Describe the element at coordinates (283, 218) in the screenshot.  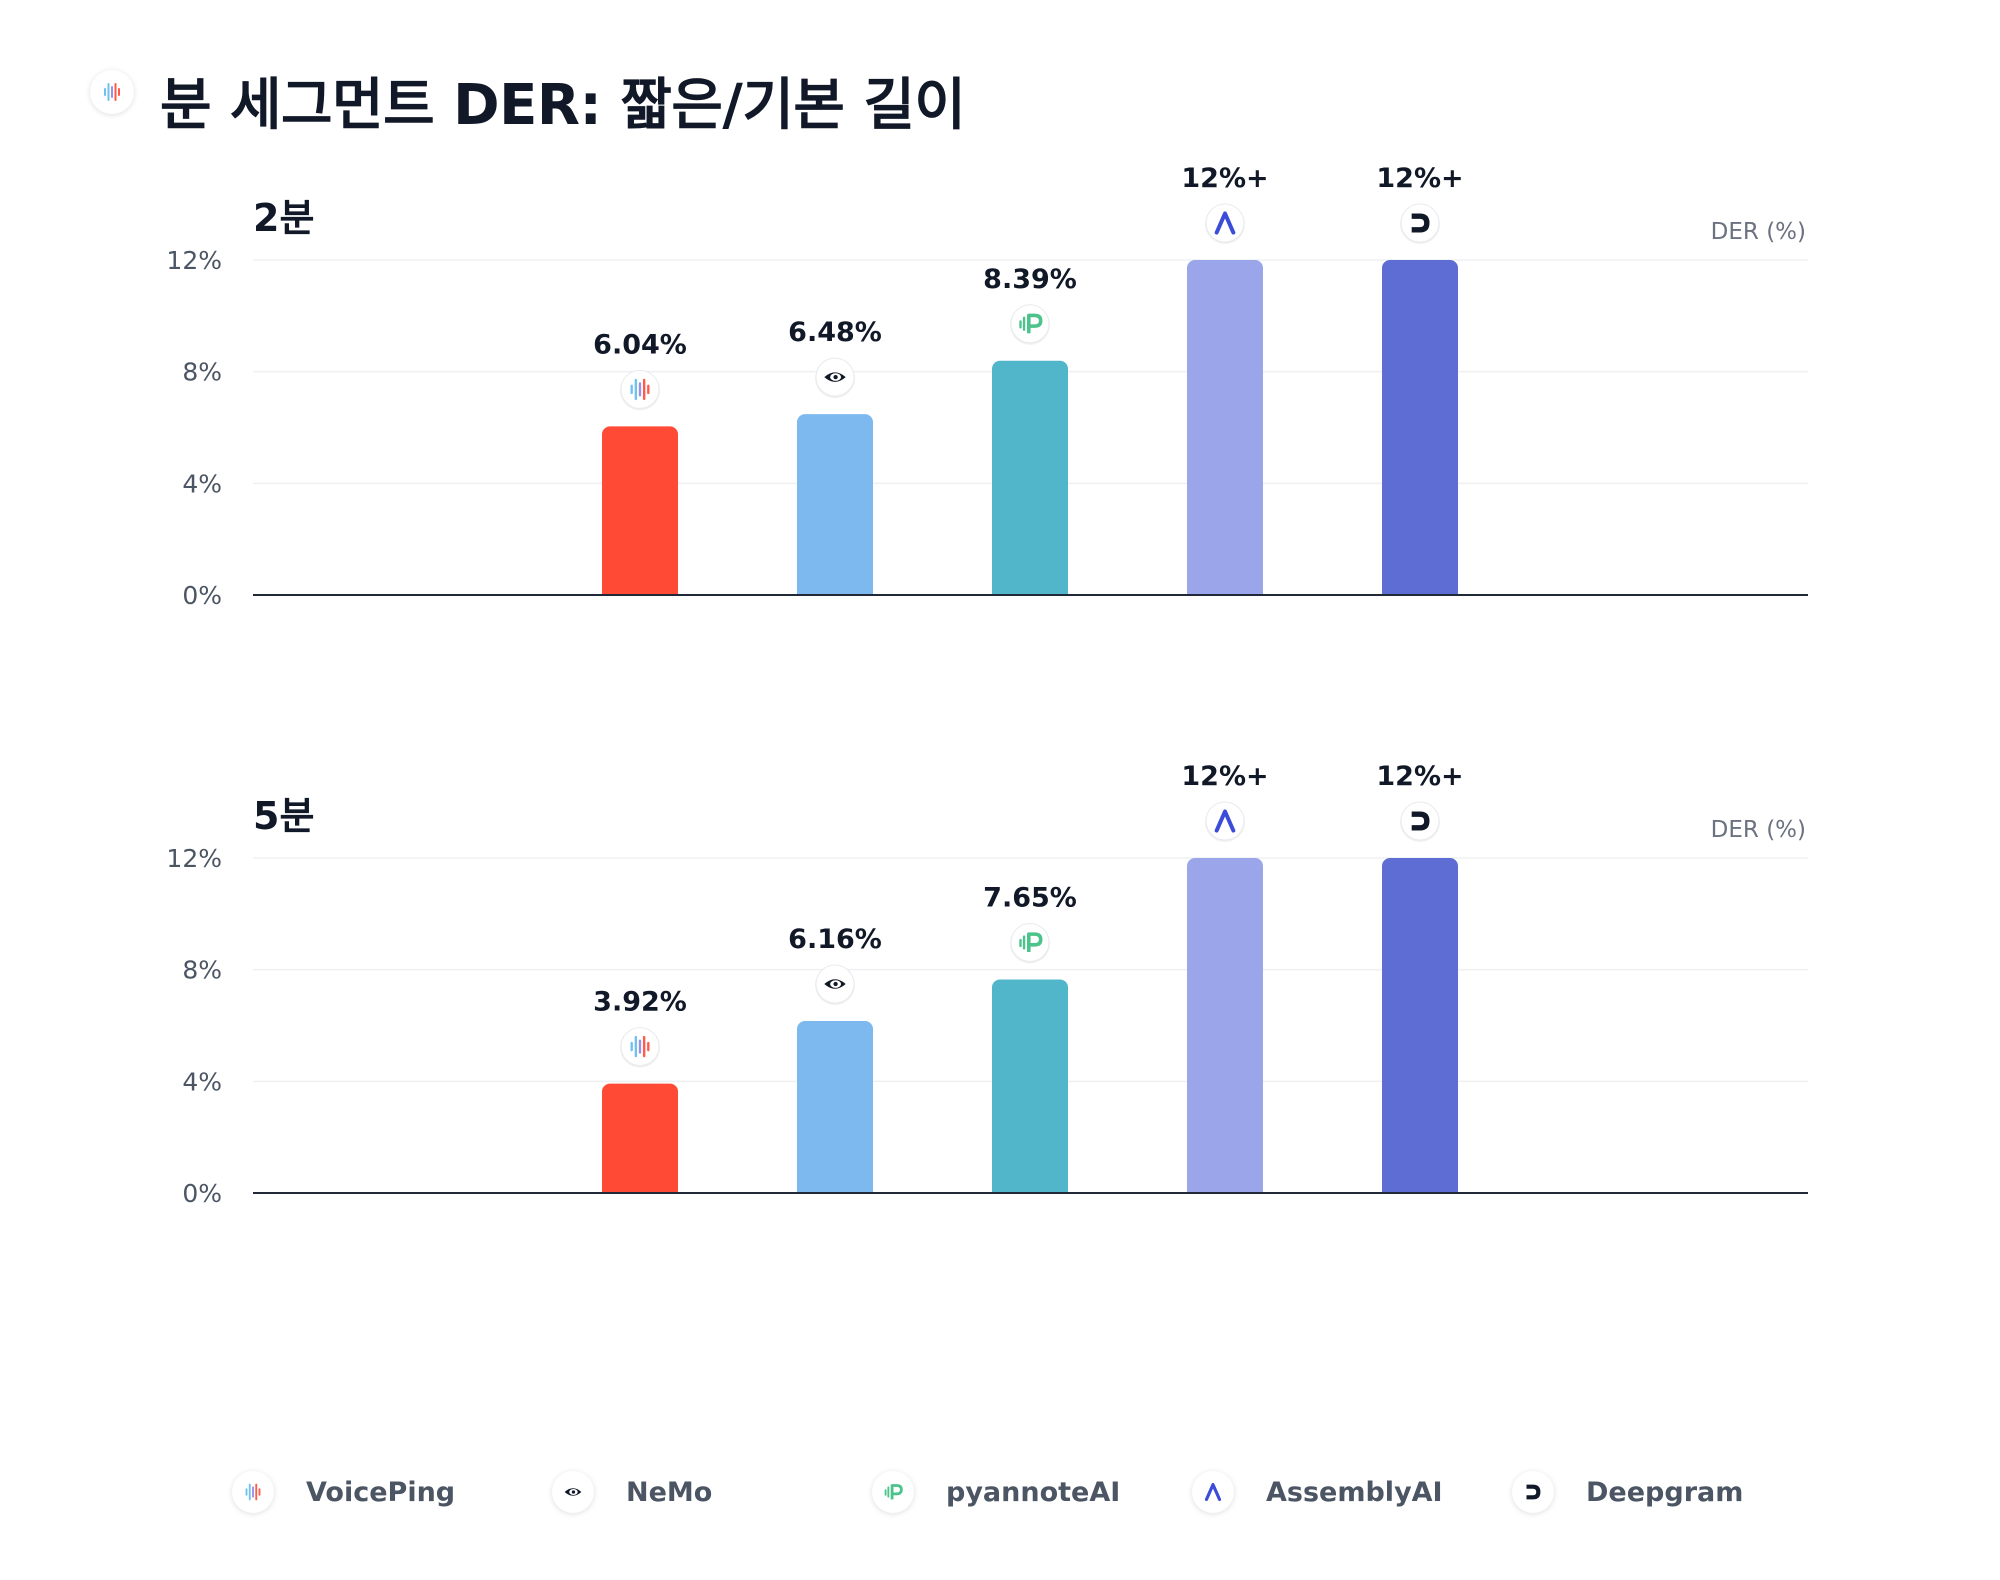
I see `panel-title: 2분` at that location.